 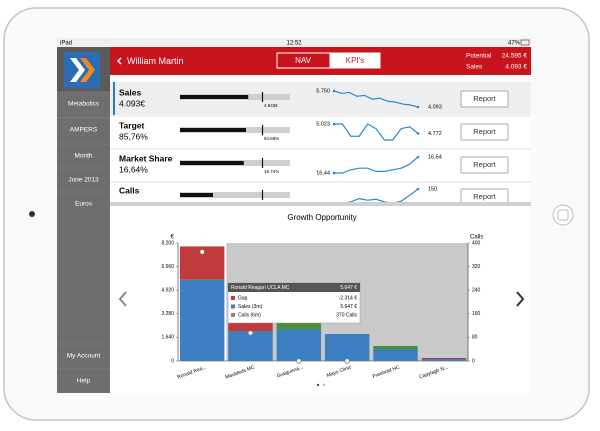 I want to click on tab-label: KPI's, so click(x=355, y=60).